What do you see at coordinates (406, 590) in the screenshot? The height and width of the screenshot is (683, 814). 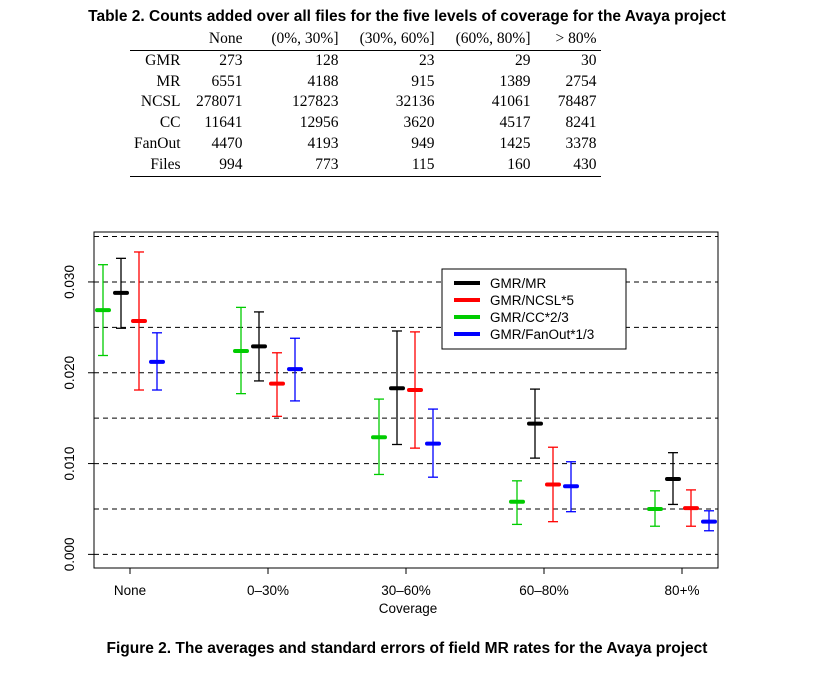 I see `x-tick-label: 30–60%` at bounding box center [406, 590].